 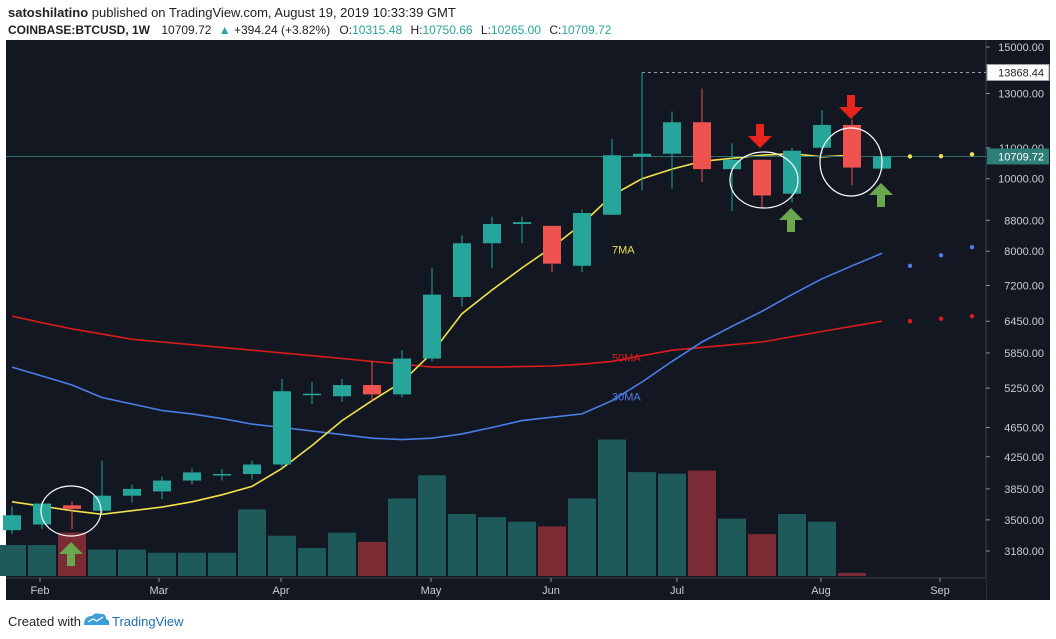 I want to click on x-tick-label: Mar, so click(x=159, y=591).